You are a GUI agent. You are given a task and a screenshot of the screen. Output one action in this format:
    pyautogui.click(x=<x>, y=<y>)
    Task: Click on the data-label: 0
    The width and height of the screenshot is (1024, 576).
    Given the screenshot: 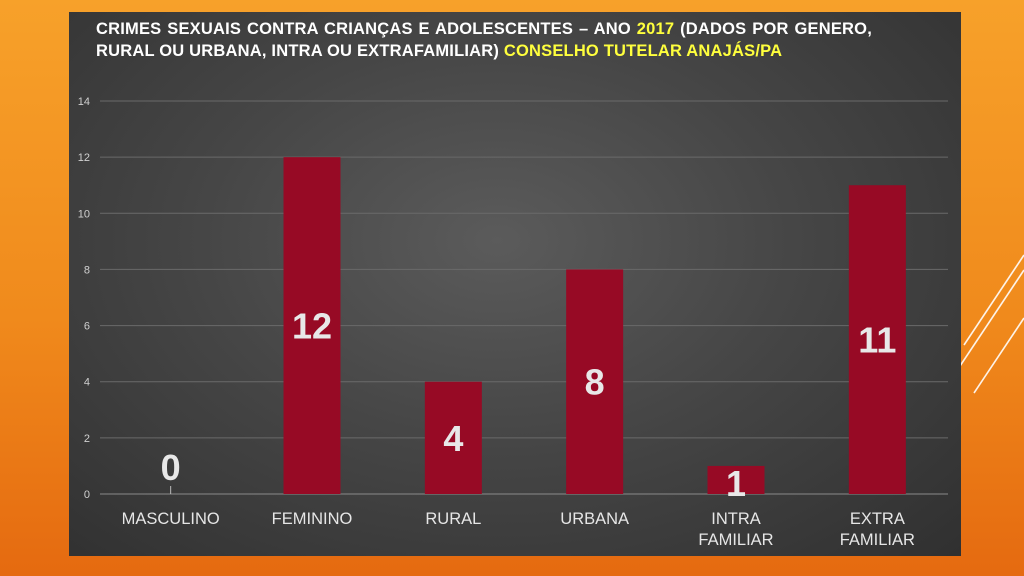 What is the action you would take?
    pyautogui.click(x=171, y=467)
    